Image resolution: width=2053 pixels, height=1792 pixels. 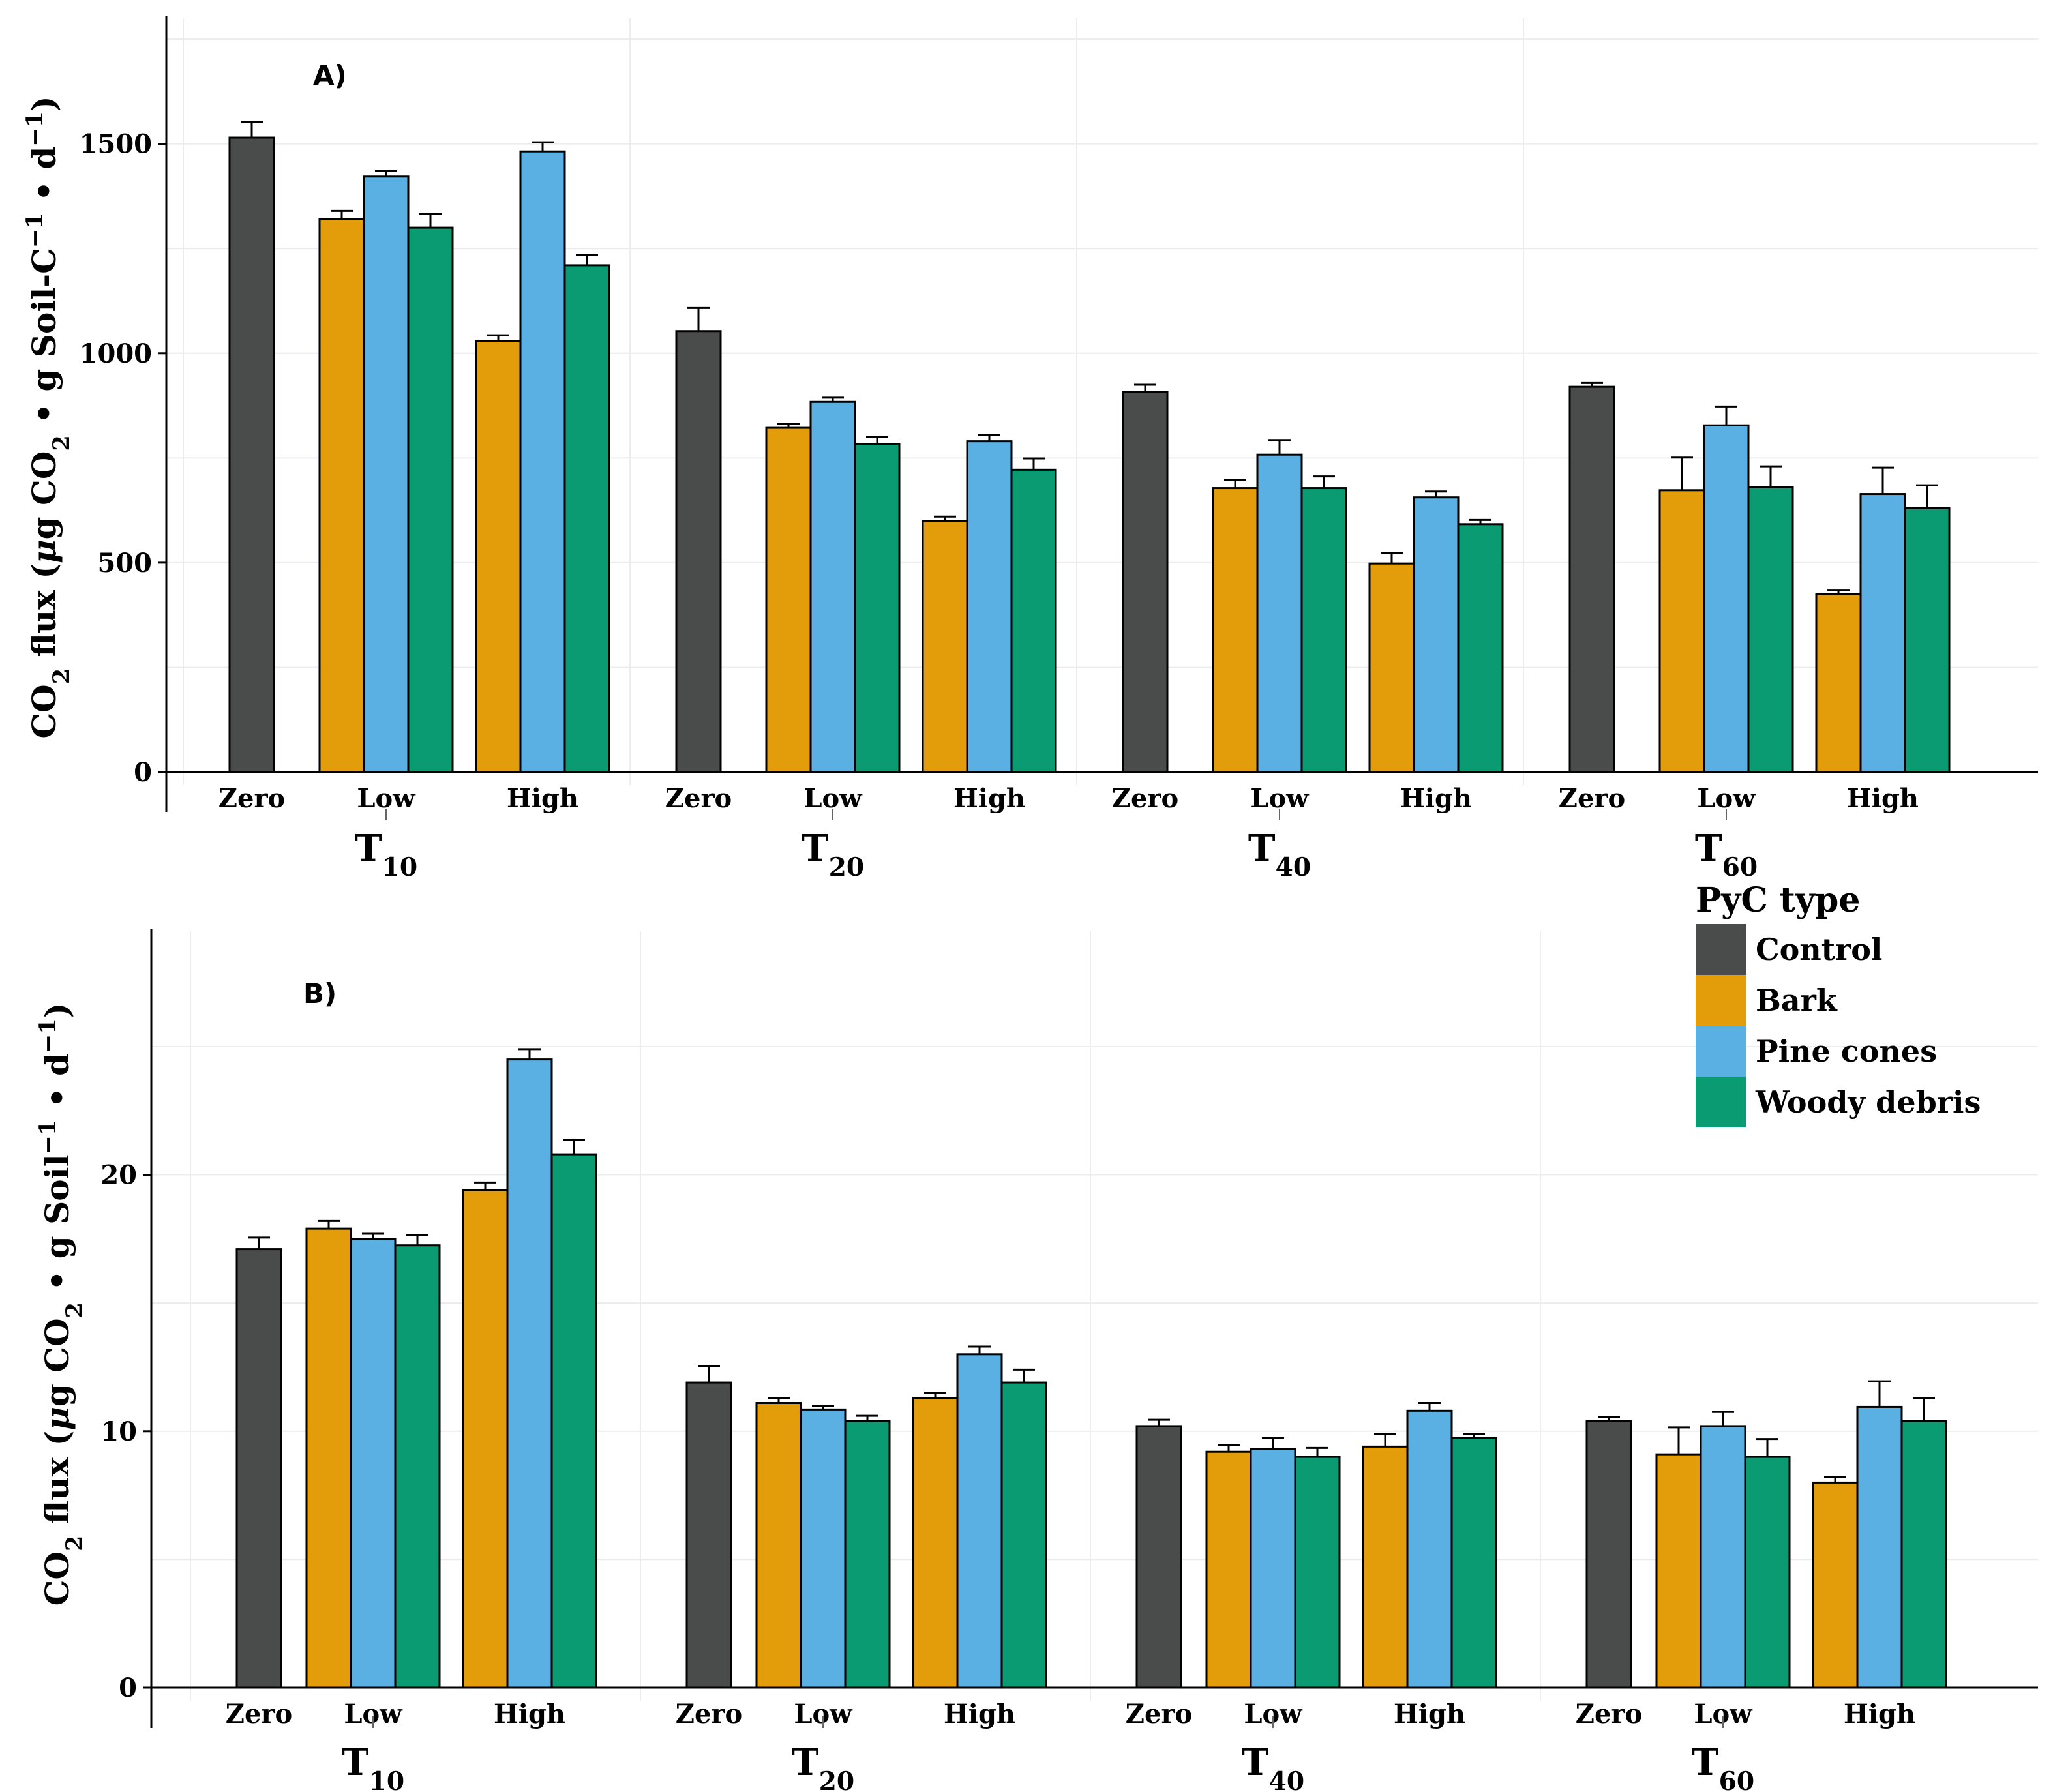 I want to click on legend-item-woody-debris: Woody debris, so click(x=1838, y=1102).